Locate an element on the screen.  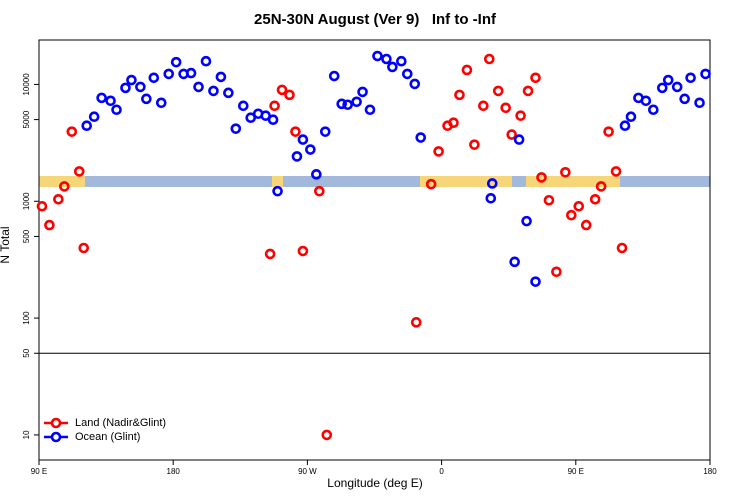
y-tick-label: 50 is located at coordinates (26, 352).